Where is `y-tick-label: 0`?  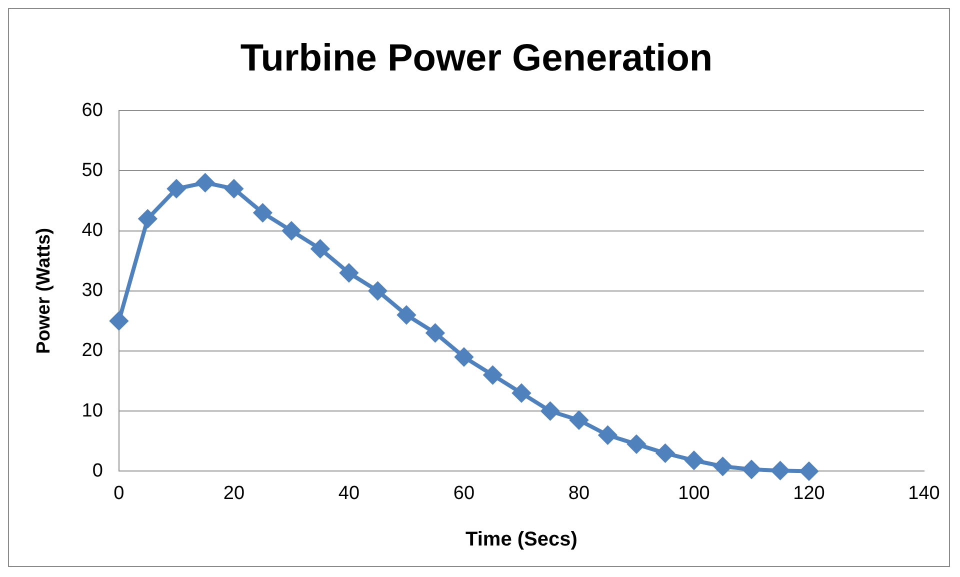 y-tick-label: 0 is located at coordinates (97, 471).